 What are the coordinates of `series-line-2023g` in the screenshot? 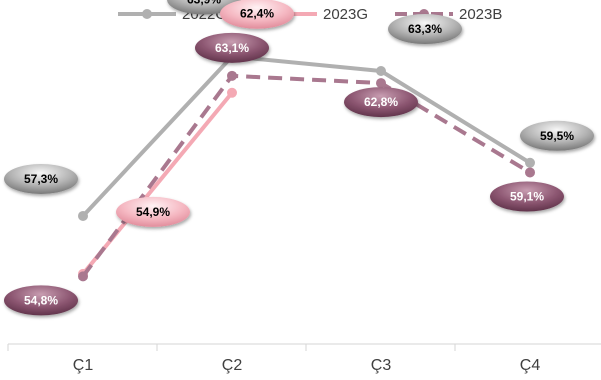 It's located at (157, 183).